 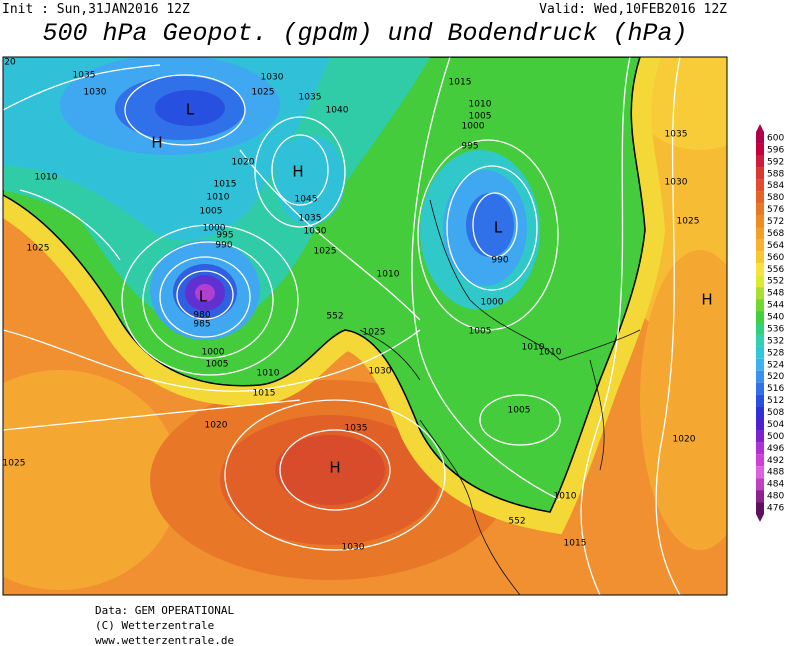 I want to click on colorbar-label: 592, so click(x=775, y=162).